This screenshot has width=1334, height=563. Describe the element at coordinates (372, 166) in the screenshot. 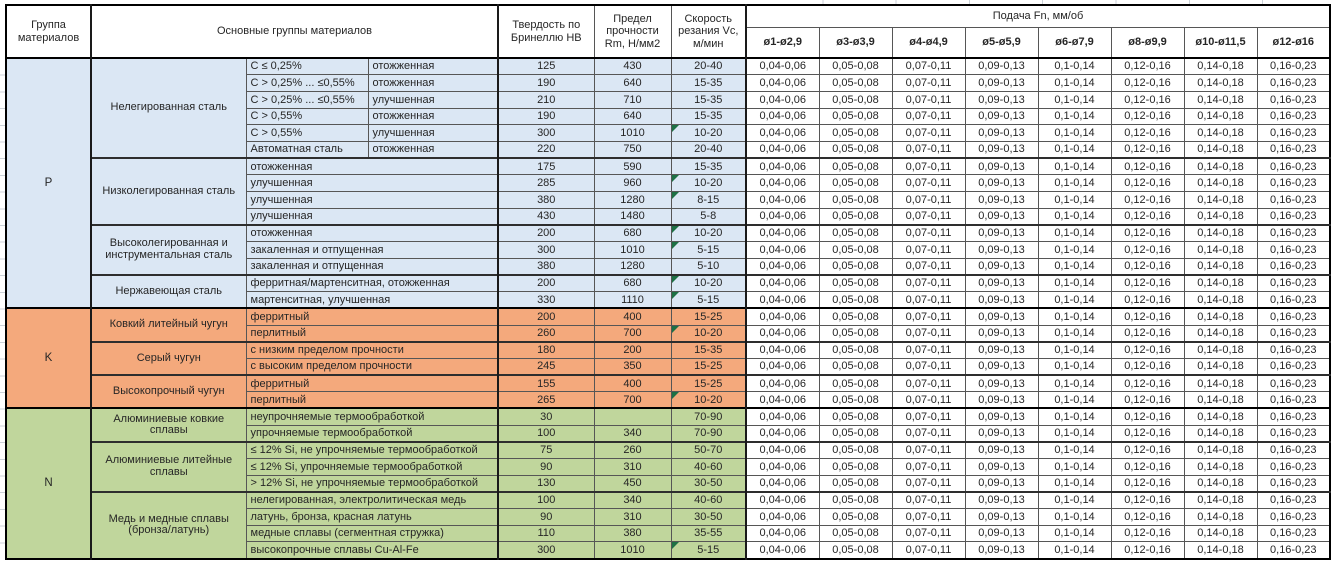

I see `material-desc-cell: отожженная` at that location.